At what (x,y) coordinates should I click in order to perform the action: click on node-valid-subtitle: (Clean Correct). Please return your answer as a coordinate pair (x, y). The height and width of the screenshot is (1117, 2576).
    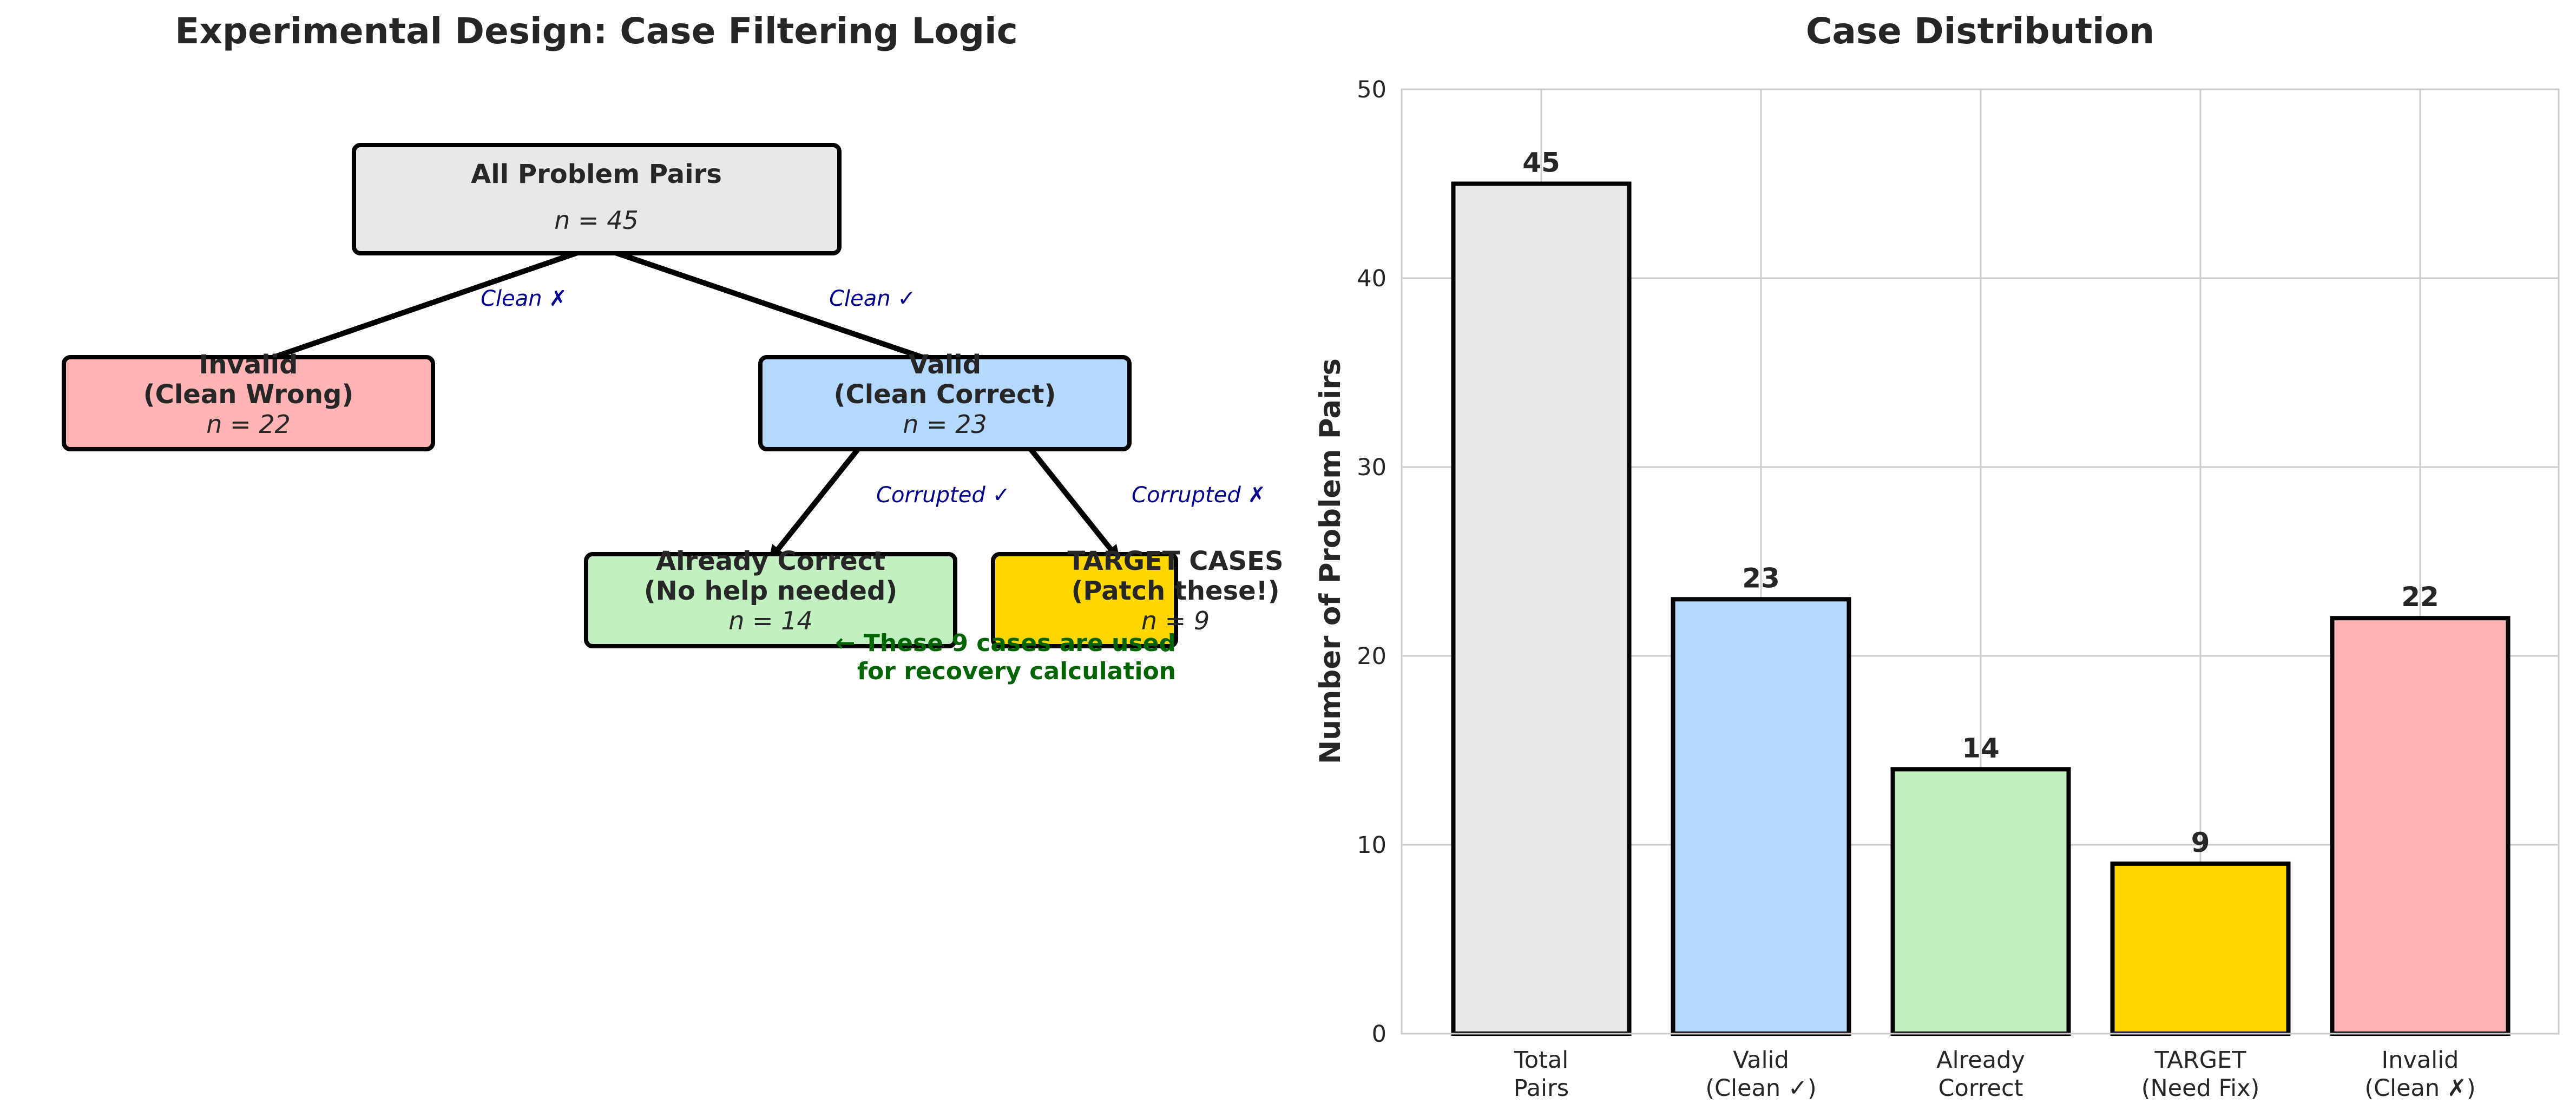
    Looking at the image, I should click on (945, 394).